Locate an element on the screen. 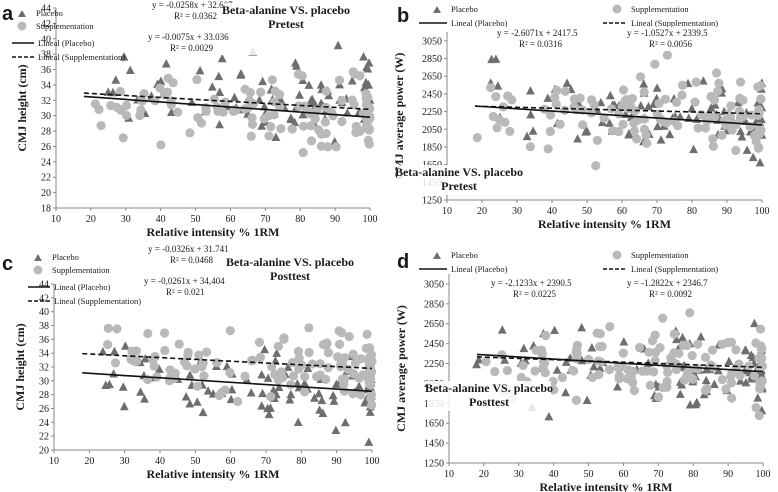  x-tick-label: 30 is located at coordinates (126, 219).